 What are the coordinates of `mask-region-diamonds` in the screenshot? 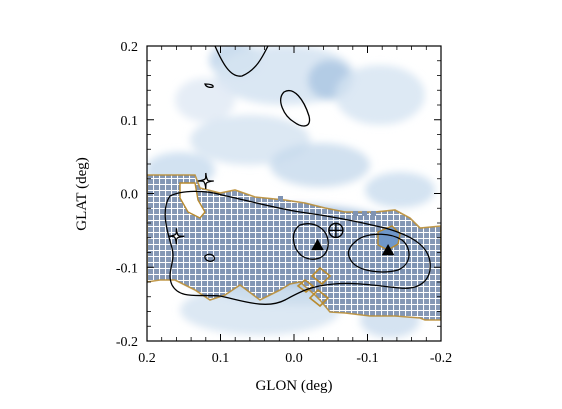 It's located at (314, 287).